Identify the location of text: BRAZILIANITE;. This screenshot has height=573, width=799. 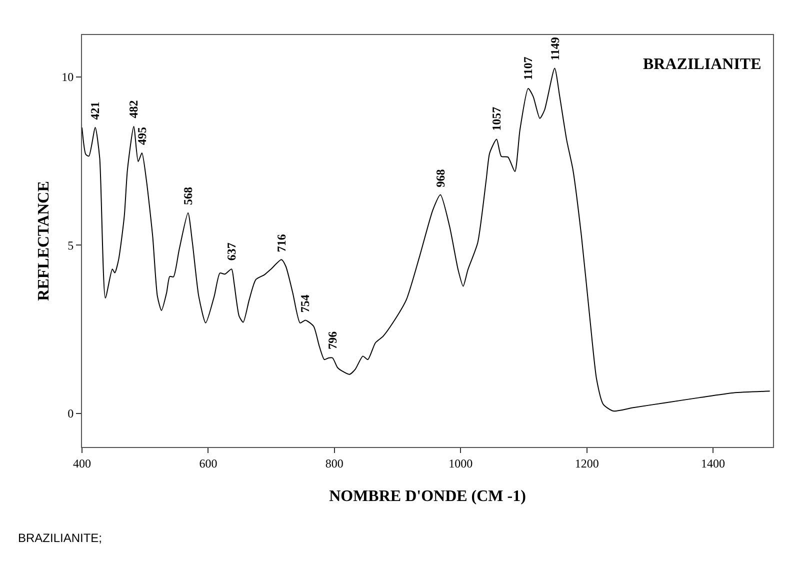
(60, 538).